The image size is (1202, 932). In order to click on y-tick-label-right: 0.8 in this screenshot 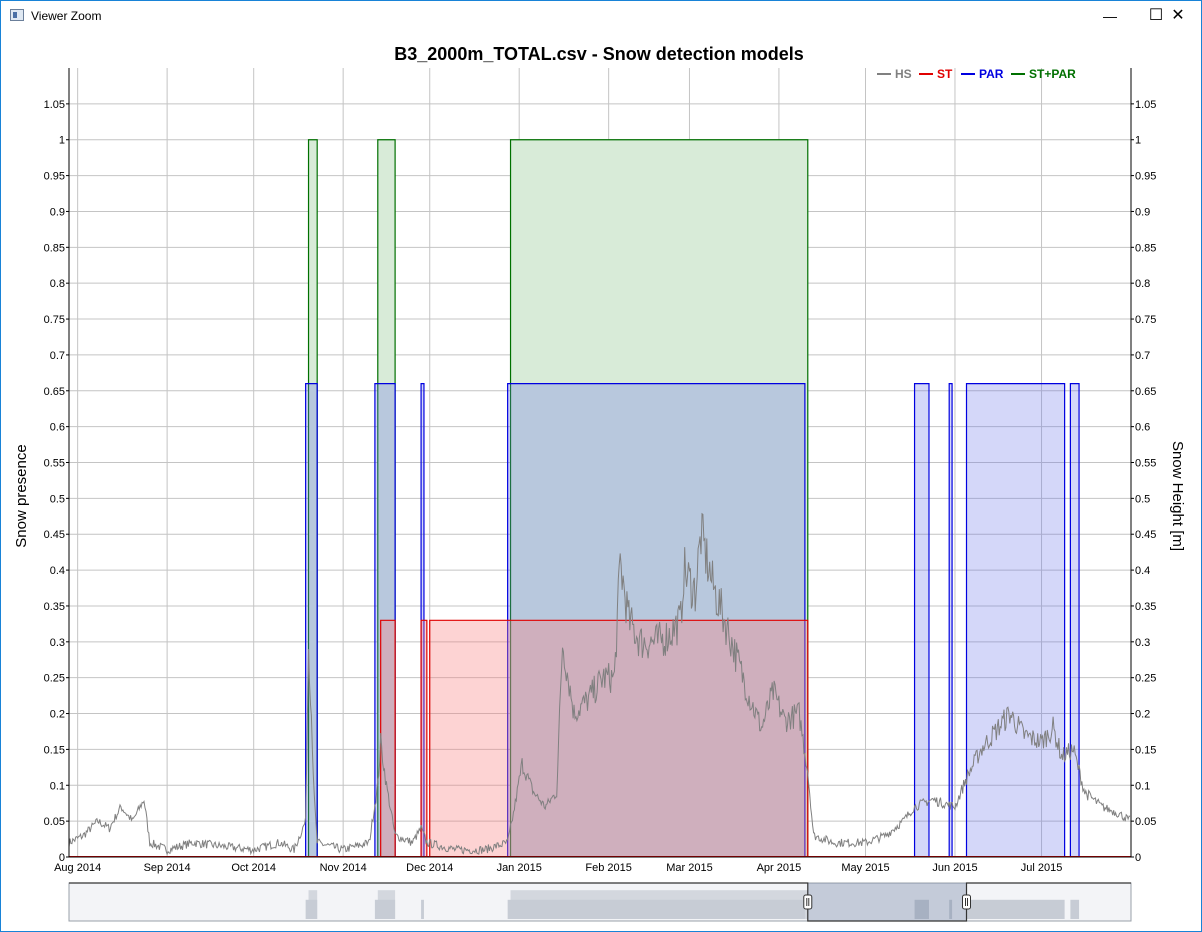, I will do `click(1142, 284)`.